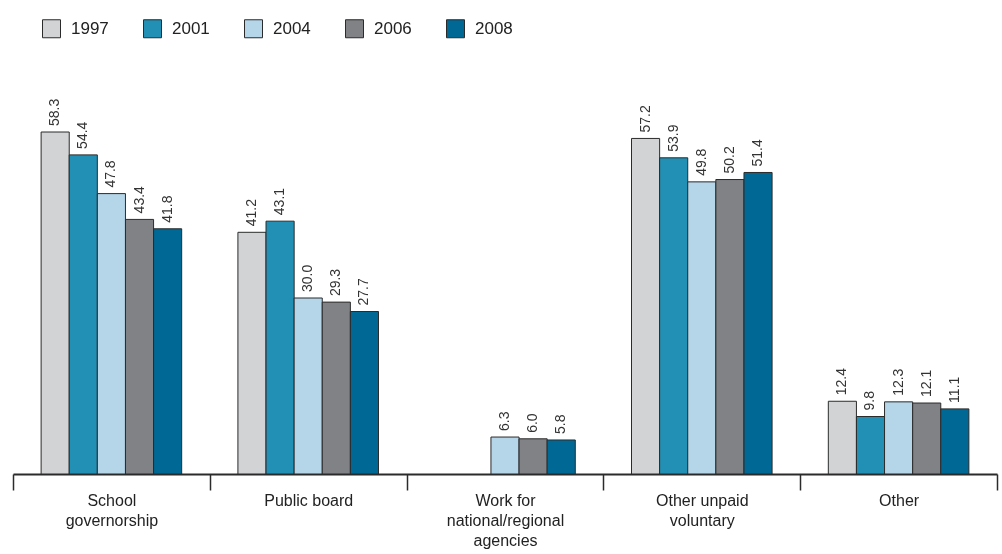 This screenshot has height=554, width=1002. I want to click on legend-label: 2001, so click(191, 28).